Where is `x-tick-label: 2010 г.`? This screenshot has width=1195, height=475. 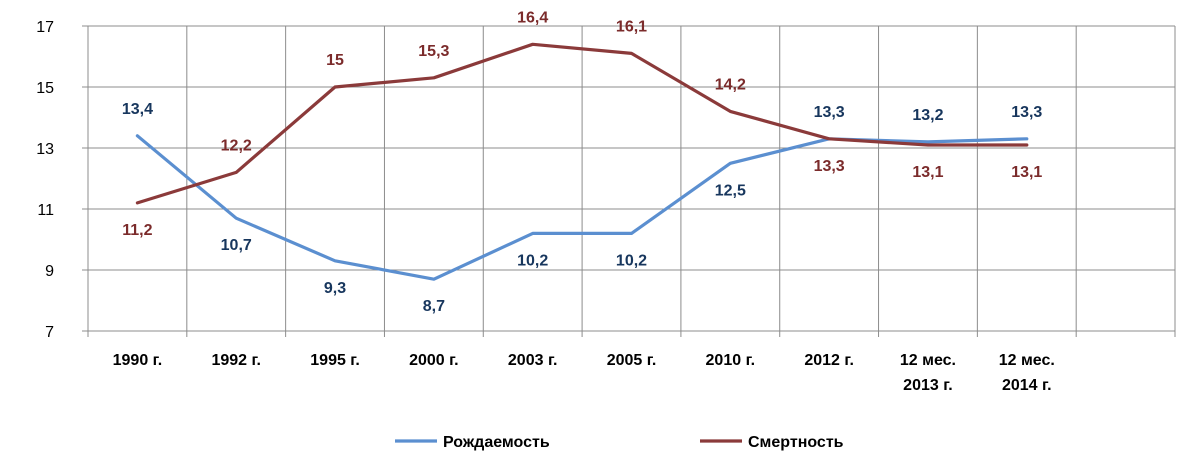 x-tick-label: 2010 г. is located at coordinates (731, 360).